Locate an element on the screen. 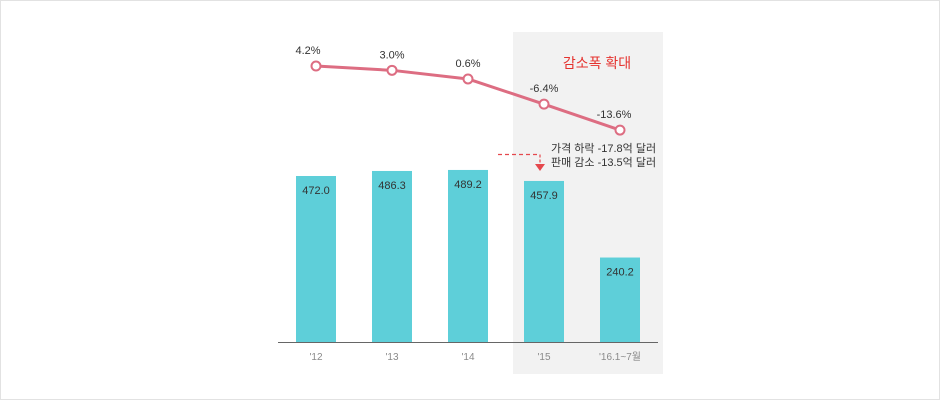 The image size is (940, 400). bar-value-label-0: 472.0 is located at coordinates (316, 191).